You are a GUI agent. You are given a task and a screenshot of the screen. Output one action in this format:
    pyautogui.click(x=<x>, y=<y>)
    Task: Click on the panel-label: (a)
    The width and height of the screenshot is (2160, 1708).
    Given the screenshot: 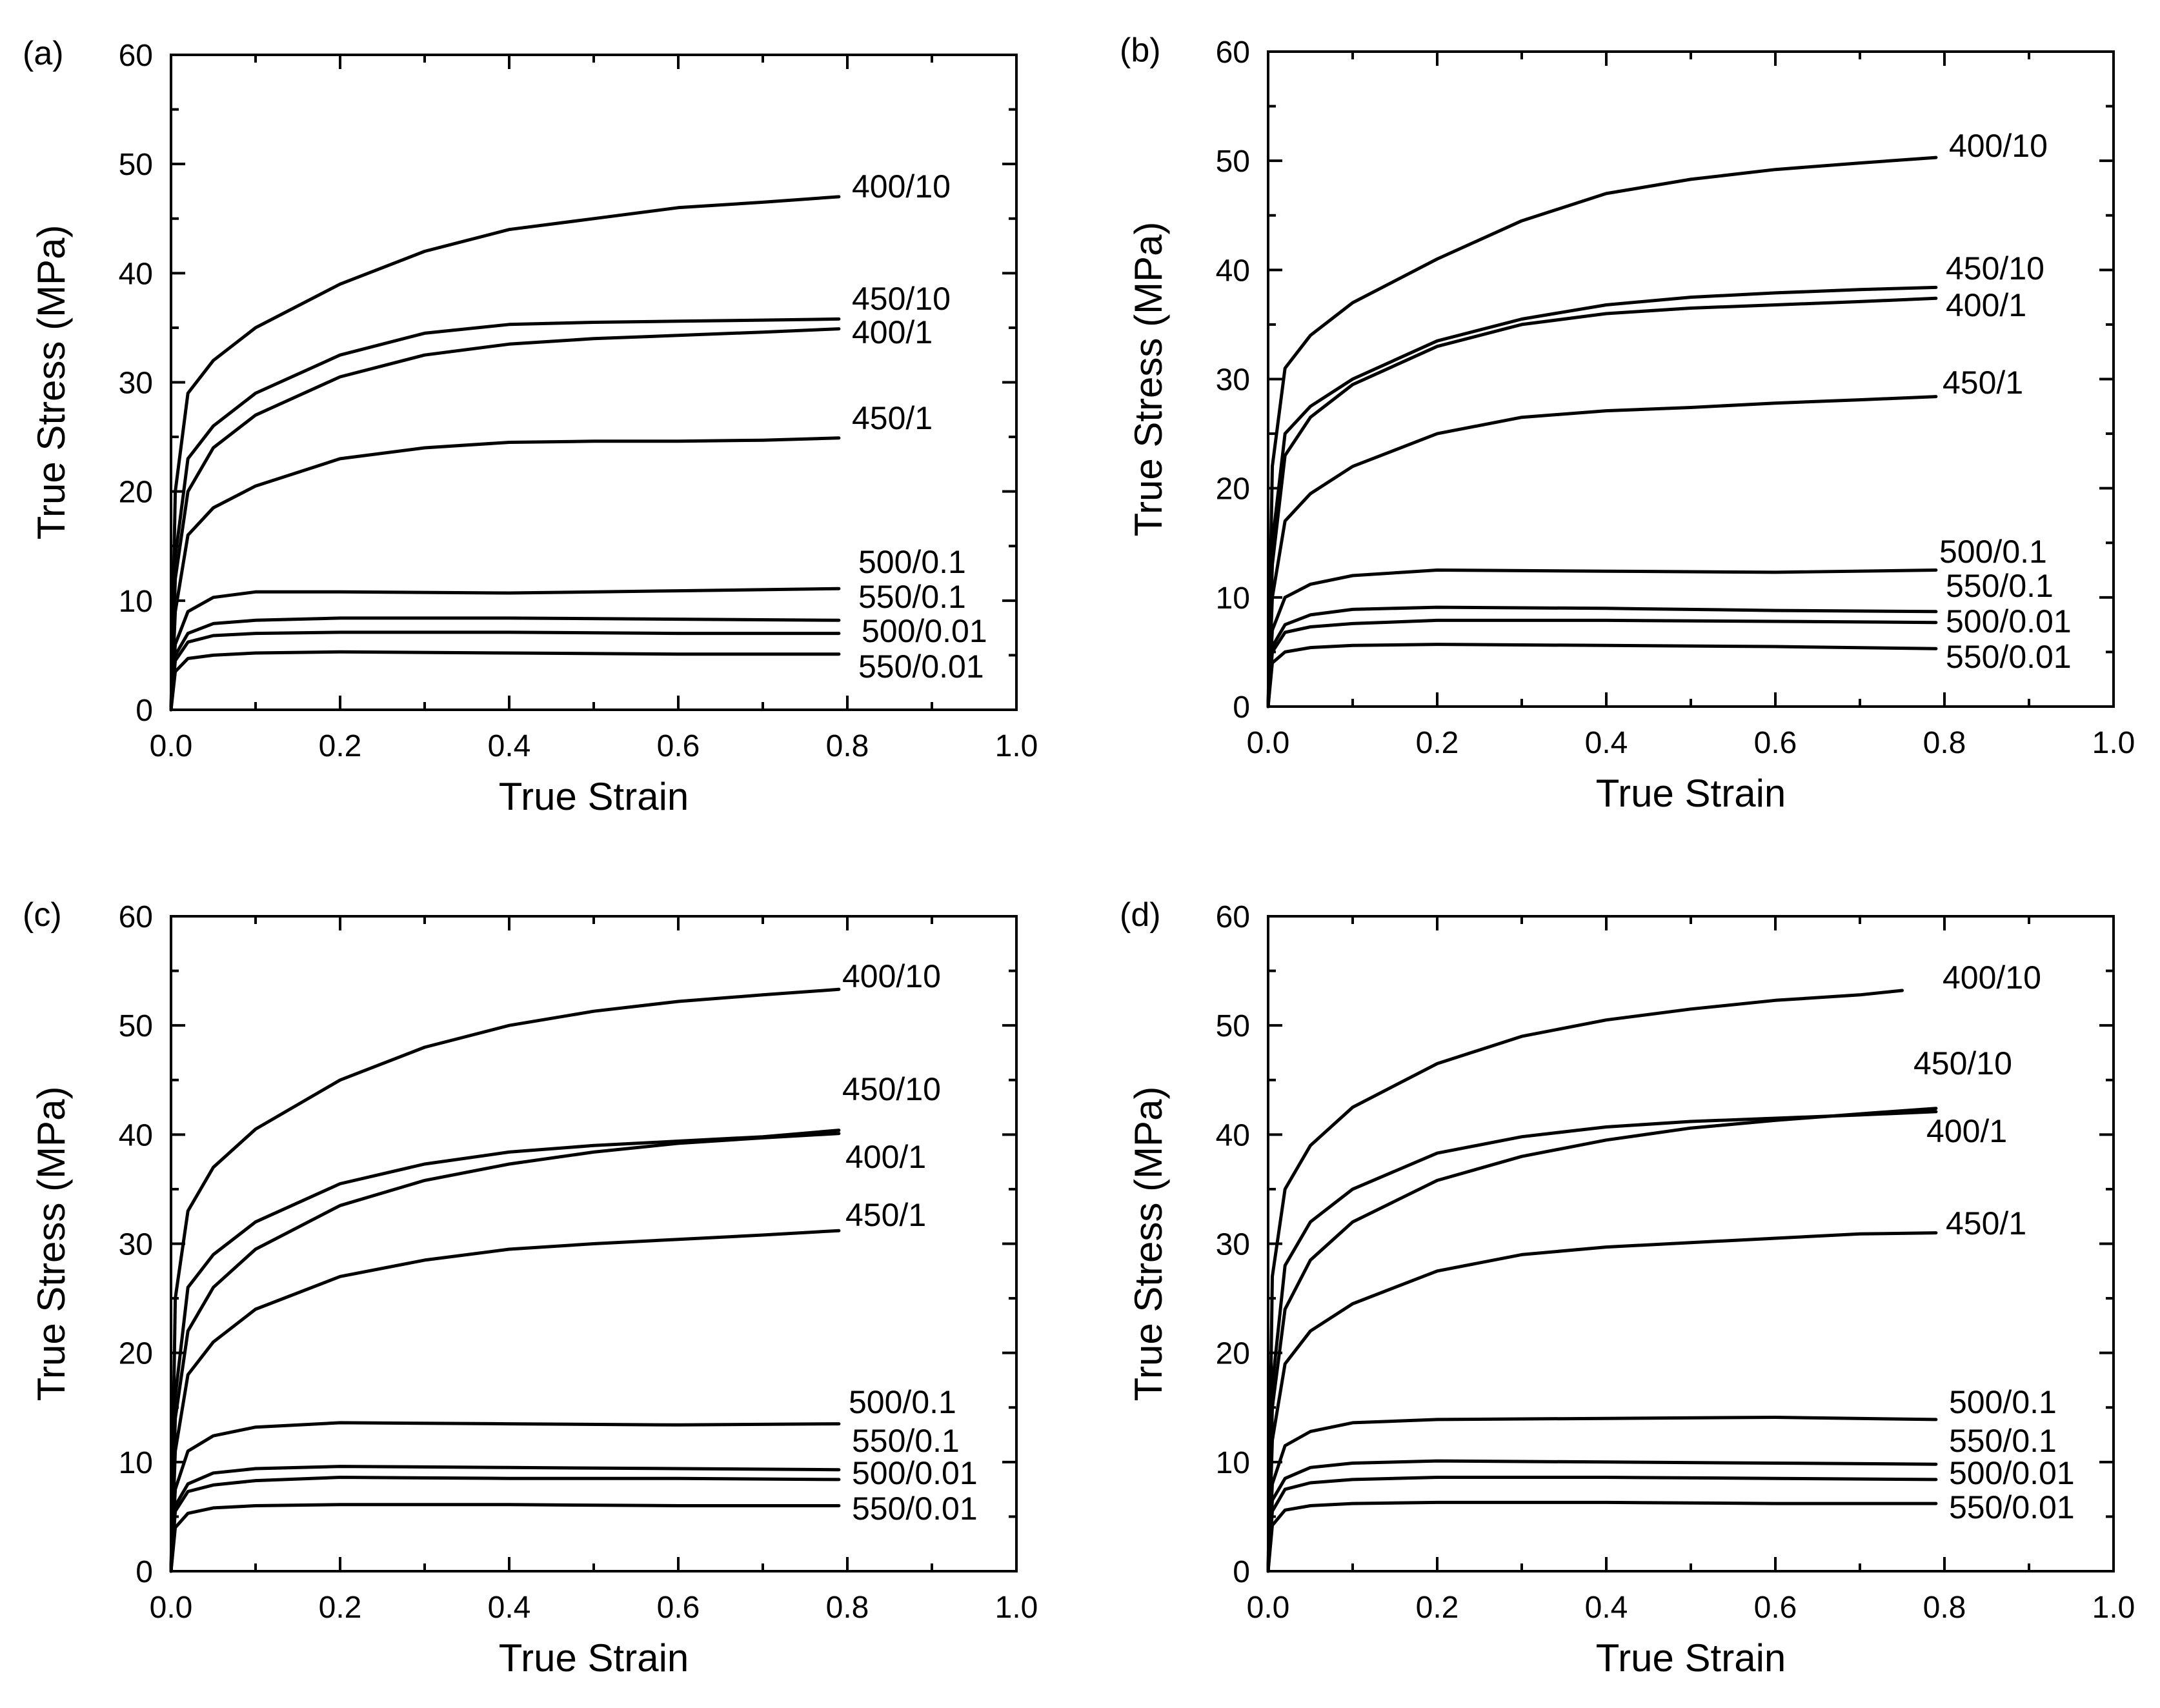 What is the action you would take?
    pyautogui.click(x=43, y=53)
    